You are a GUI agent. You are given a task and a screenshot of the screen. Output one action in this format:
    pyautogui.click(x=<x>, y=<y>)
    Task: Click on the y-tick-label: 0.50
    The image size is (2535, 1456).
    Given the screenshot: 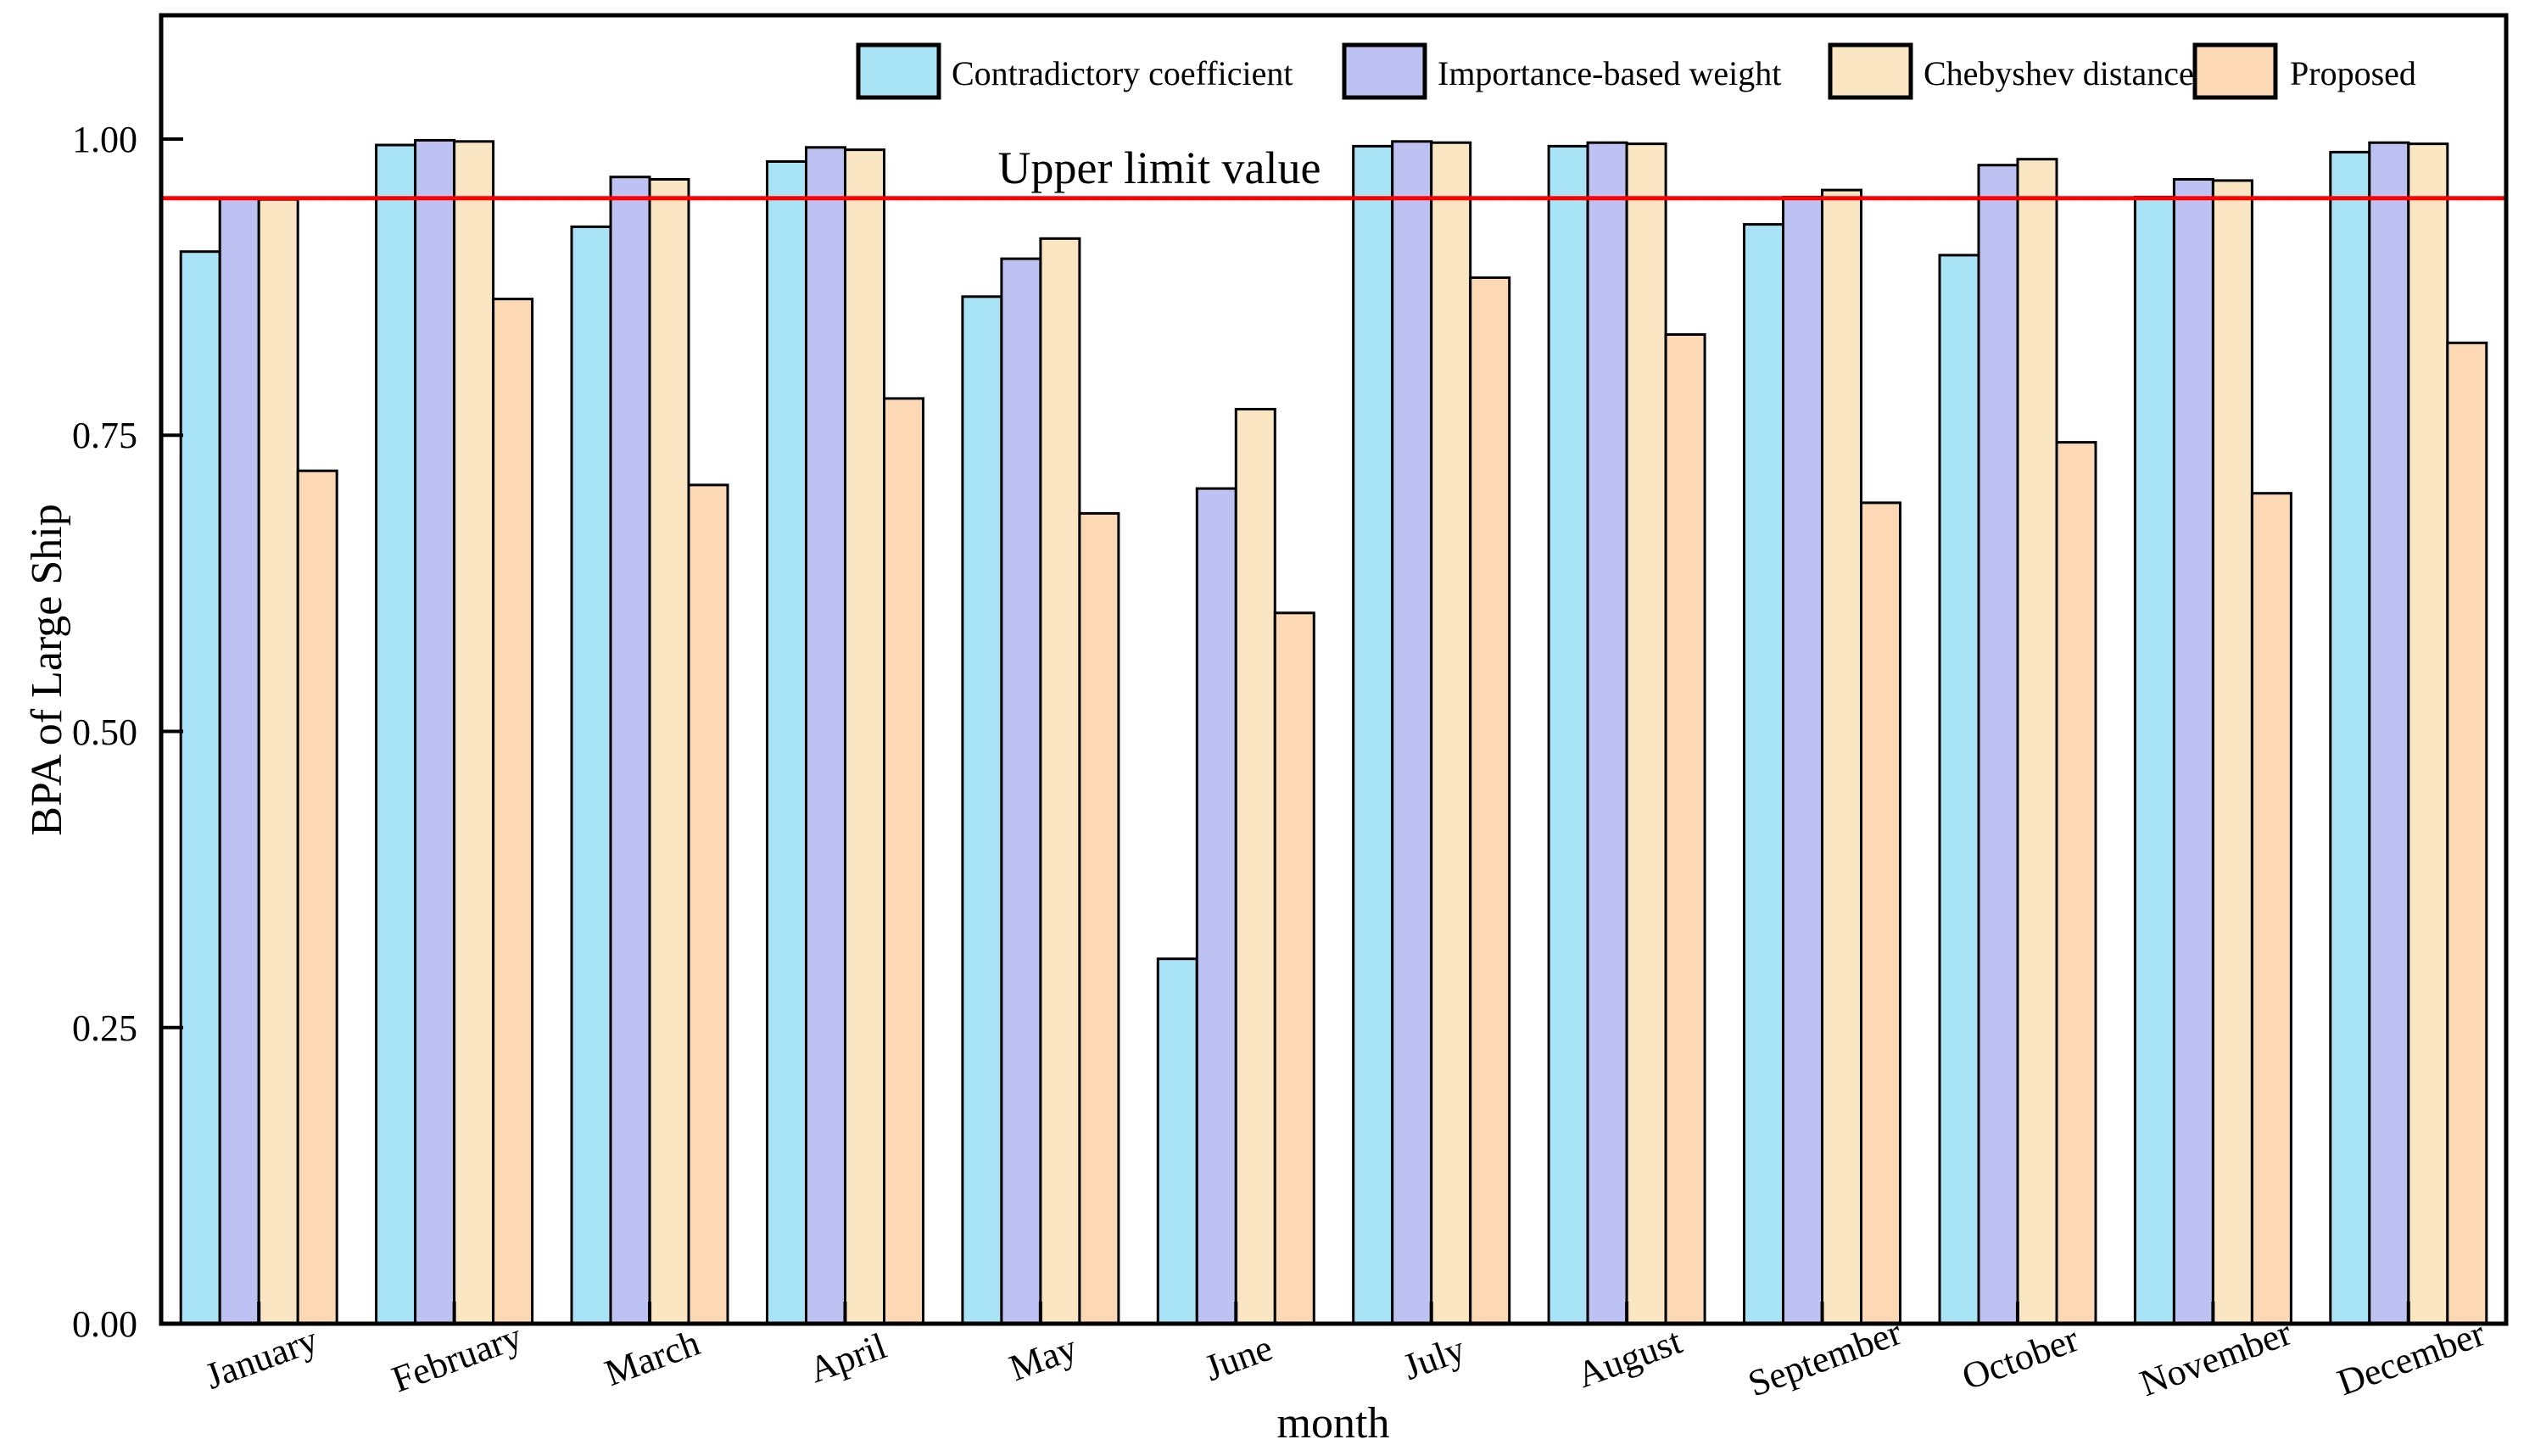 What is the action you would take?
    pyautogui.click(x=104, y=732)
    